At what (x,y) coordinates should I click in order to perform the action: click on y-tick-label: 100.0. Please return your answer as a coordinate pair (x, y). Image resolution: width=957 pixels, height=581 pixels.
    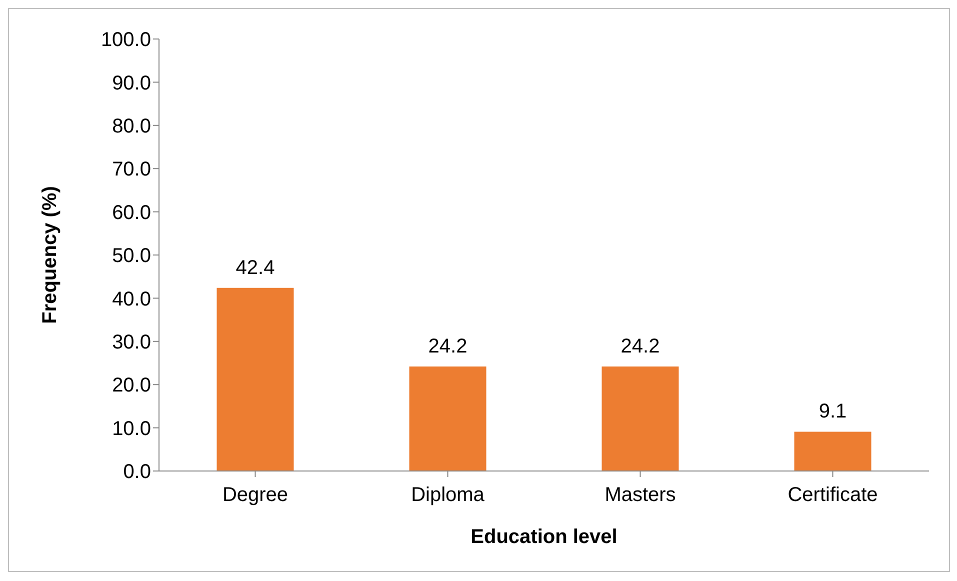
    Looking at the image, I should click on (125, 40).